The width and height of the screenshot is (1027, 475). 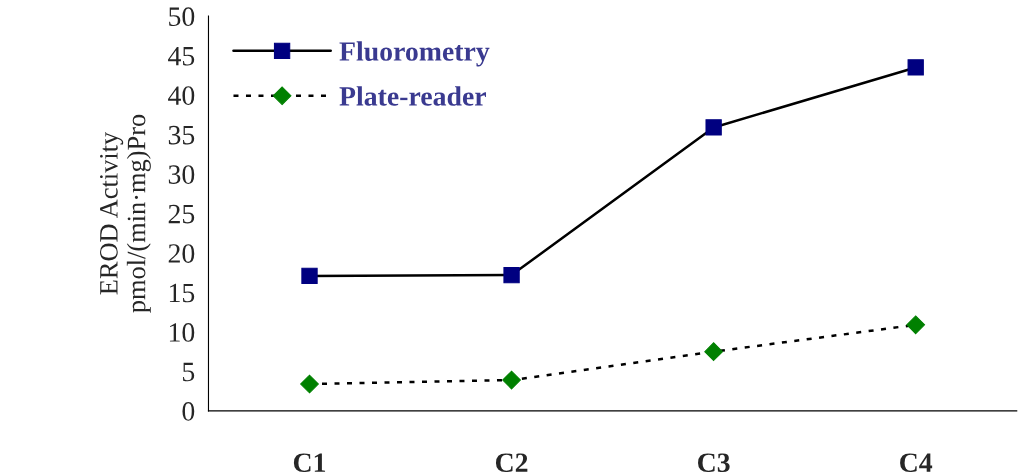 What do you see at coordinates (181, 96) in the screenshot?
I see `y-tick-label: 40` at bounding box center [181, 96].